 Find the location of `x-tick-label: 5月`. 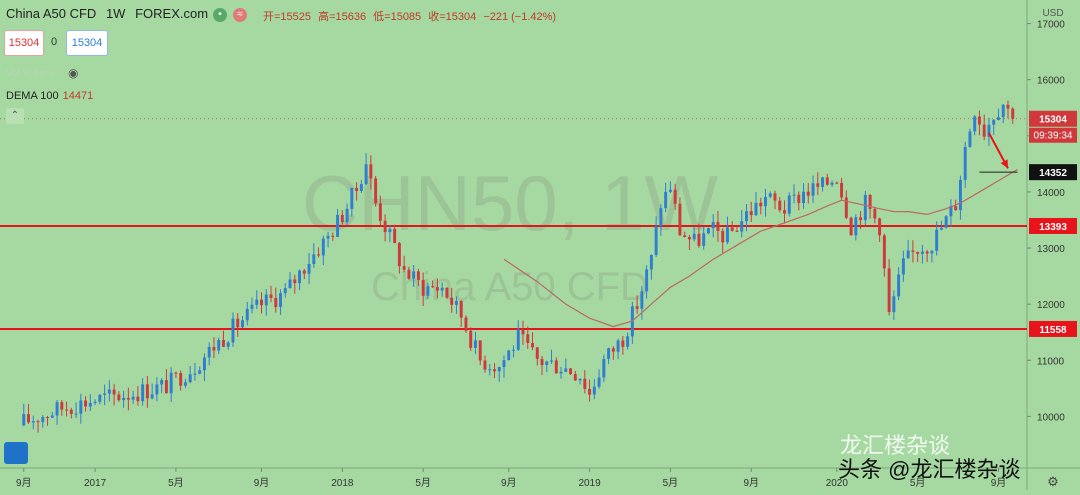

x-tick-label: 5月 is located at coordinates (918, 483).